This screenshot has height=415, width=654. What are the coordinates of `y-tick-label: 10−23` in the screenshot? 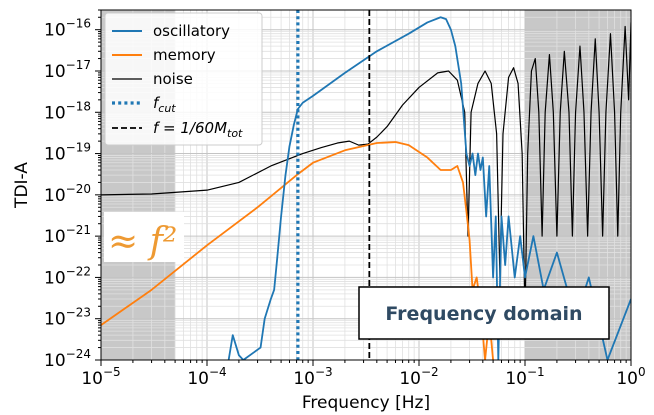 It's located at (67, 318).